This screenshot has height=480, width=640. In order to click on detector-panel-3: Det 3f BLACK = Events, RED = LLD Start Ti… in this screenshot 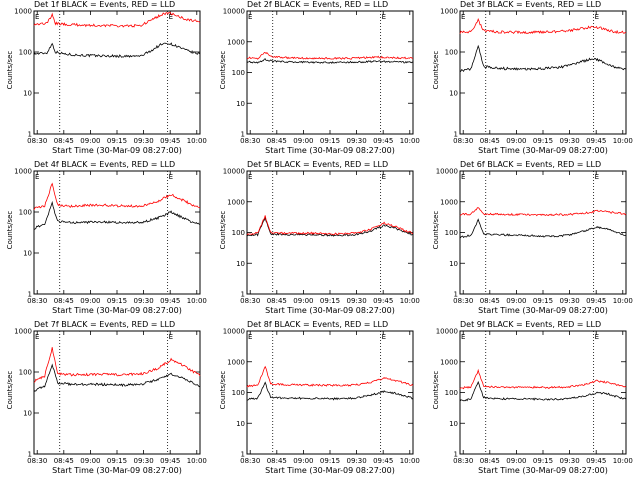, I will do `click(532, 80)`.